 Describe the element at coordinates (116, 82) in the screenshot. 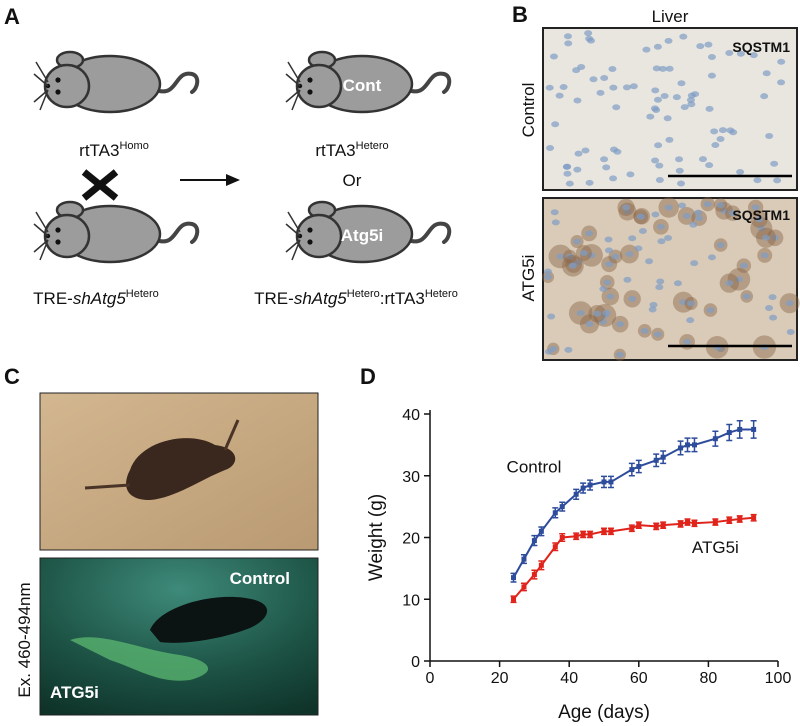

I see `mouse-icon` at that location.